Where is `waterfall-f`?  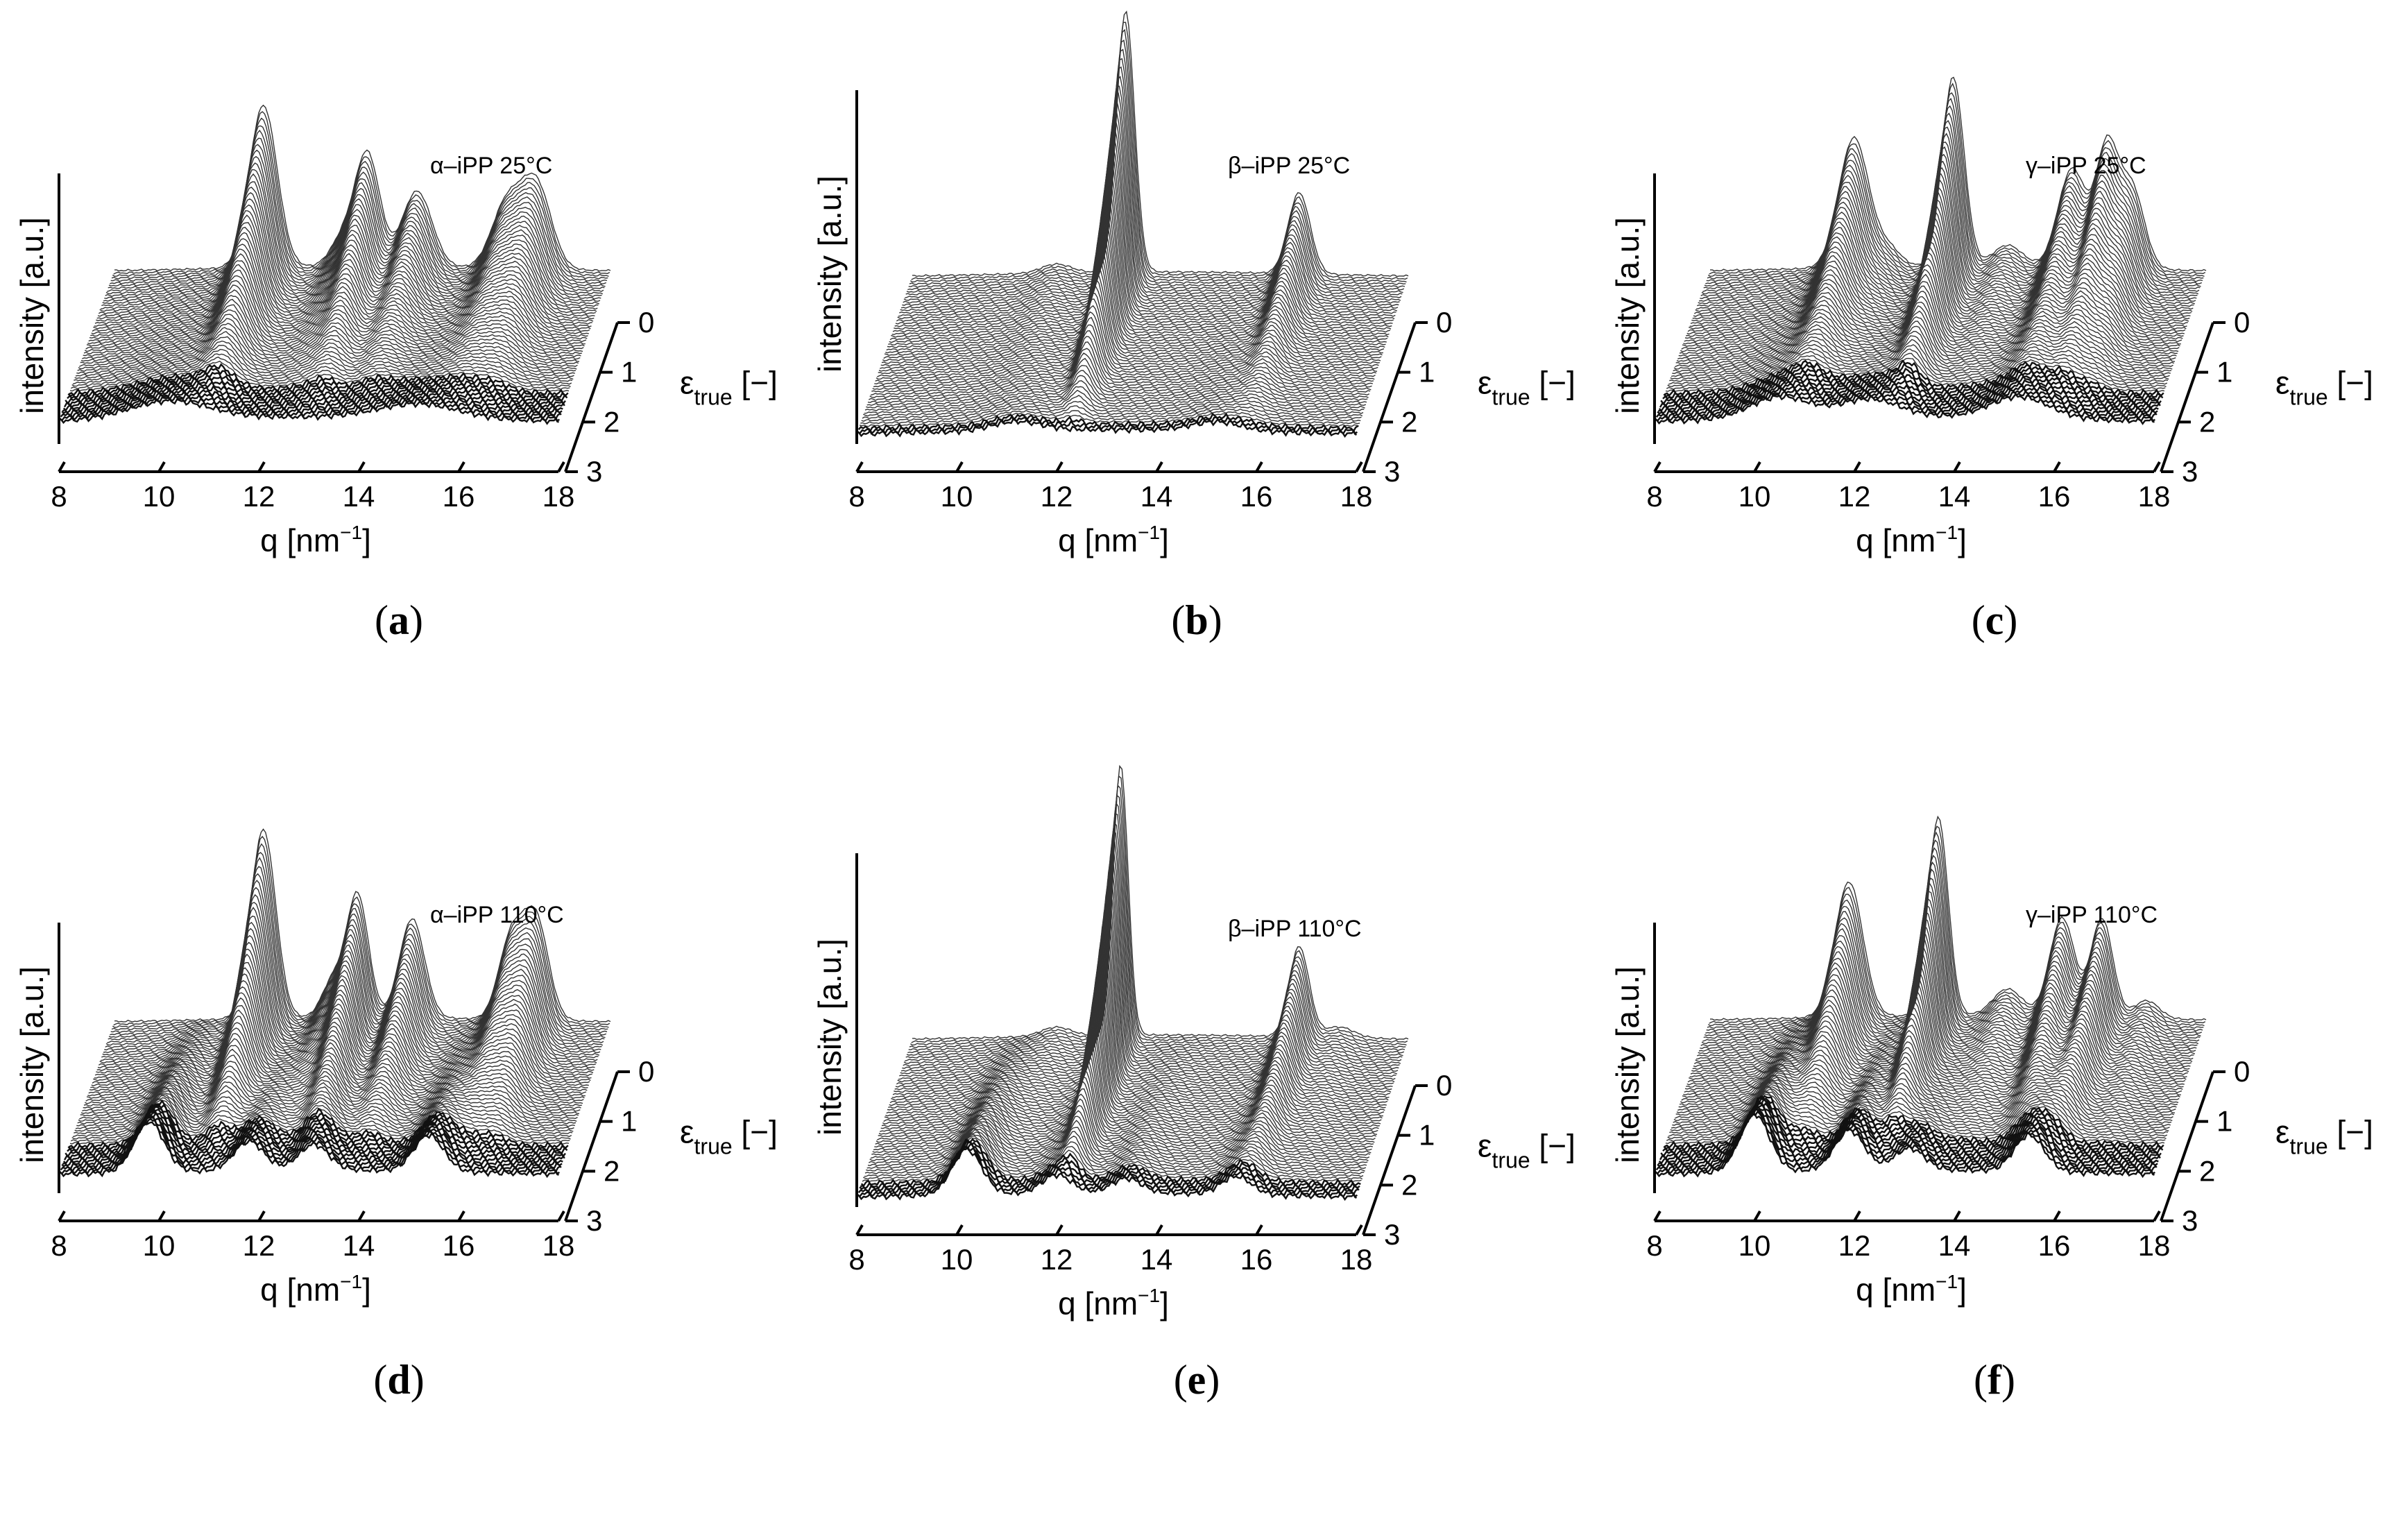 waterfall-f is located at coordinates (1930, 997).